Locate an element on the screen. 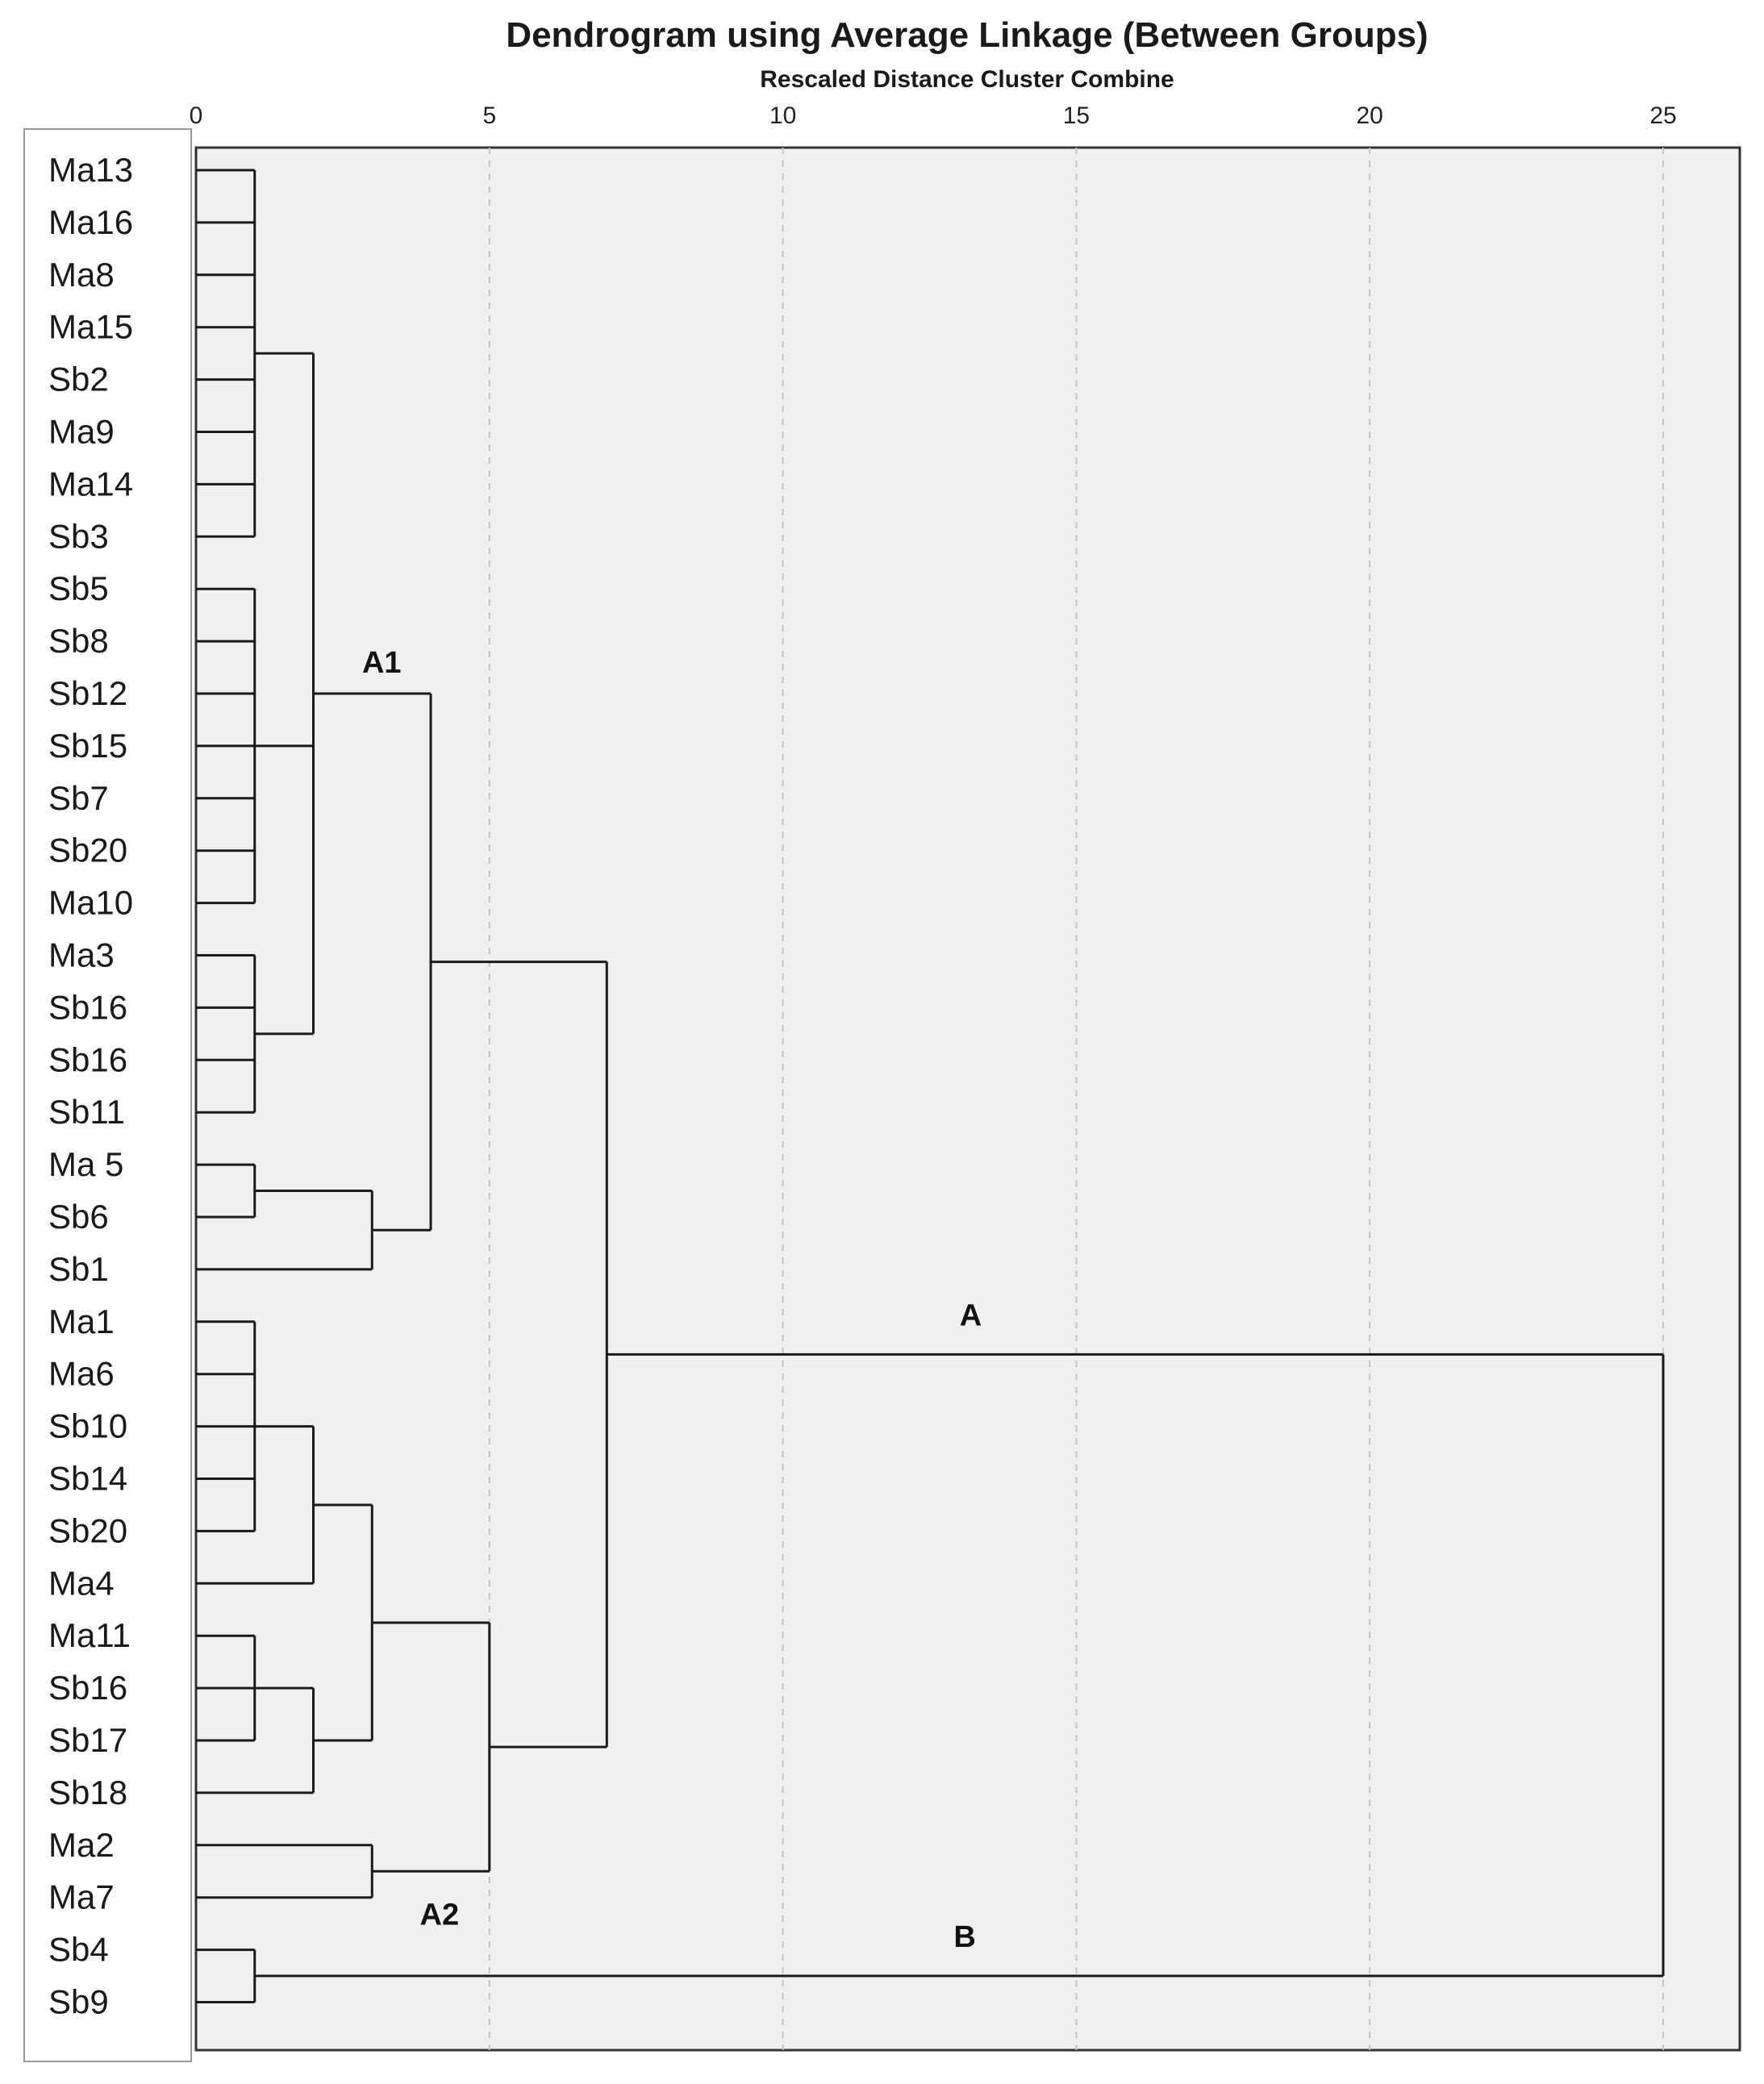  leaf-label: Sb8 is located at coordinates (79, 641).